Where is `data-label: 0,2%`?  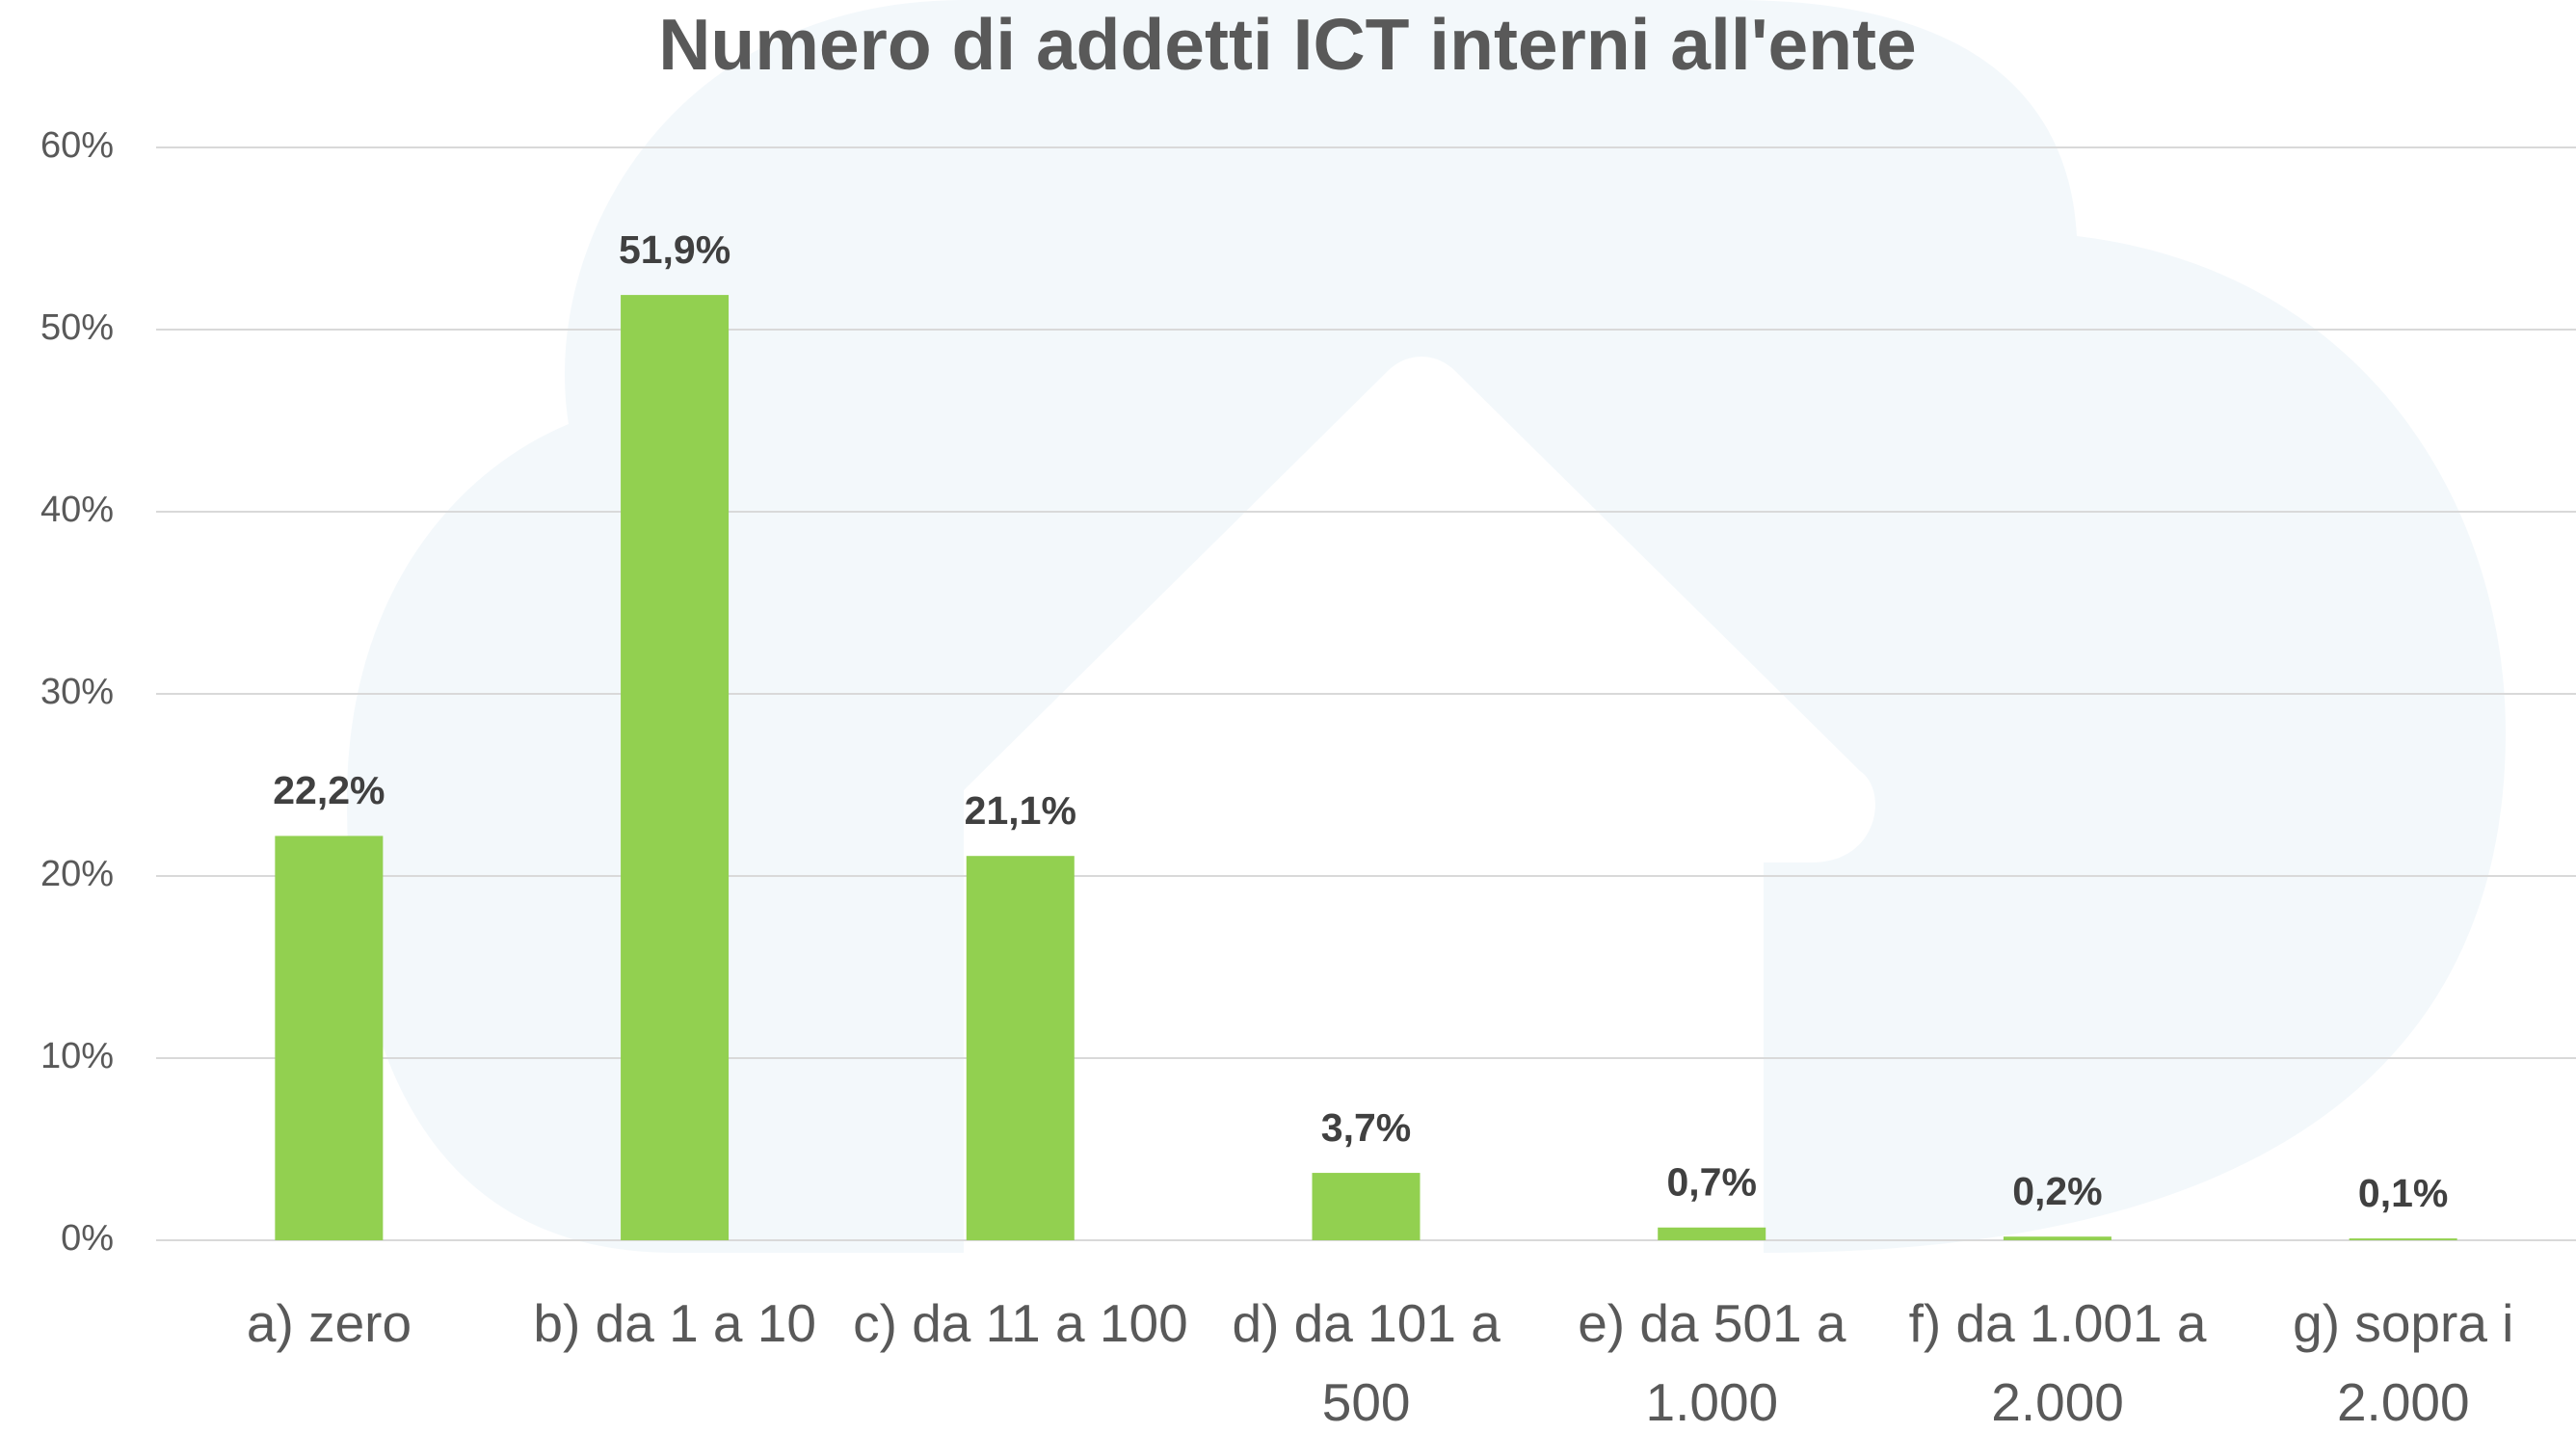 data-label: 0,2% is located at coordinates (2057, 1191).